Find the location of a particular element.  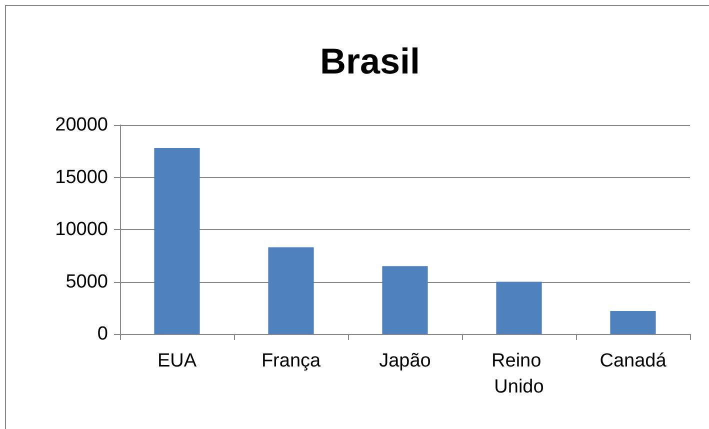

x-tick-label: Reino Unido is located at coordinates (519, 374).